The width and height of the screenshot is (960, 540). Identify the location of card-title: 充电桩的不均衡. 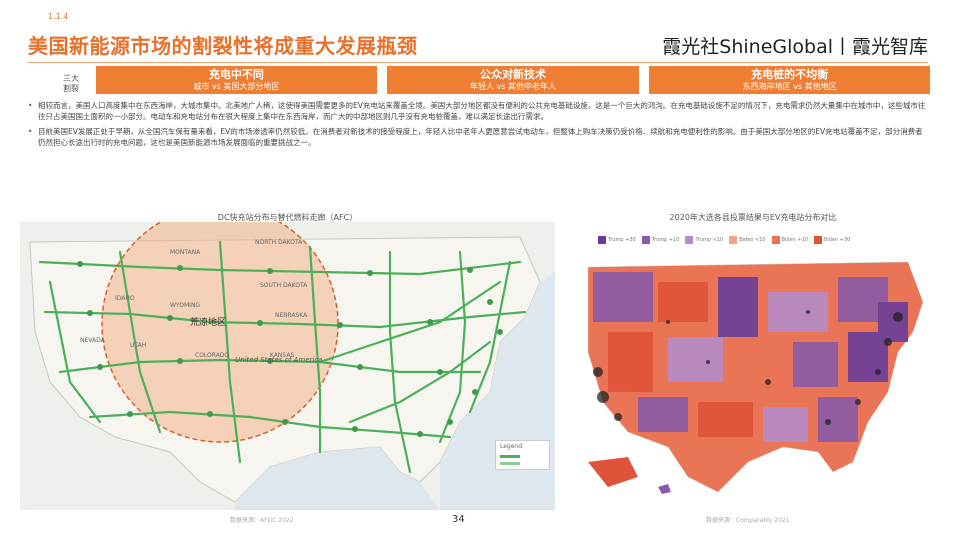
(790, 74).